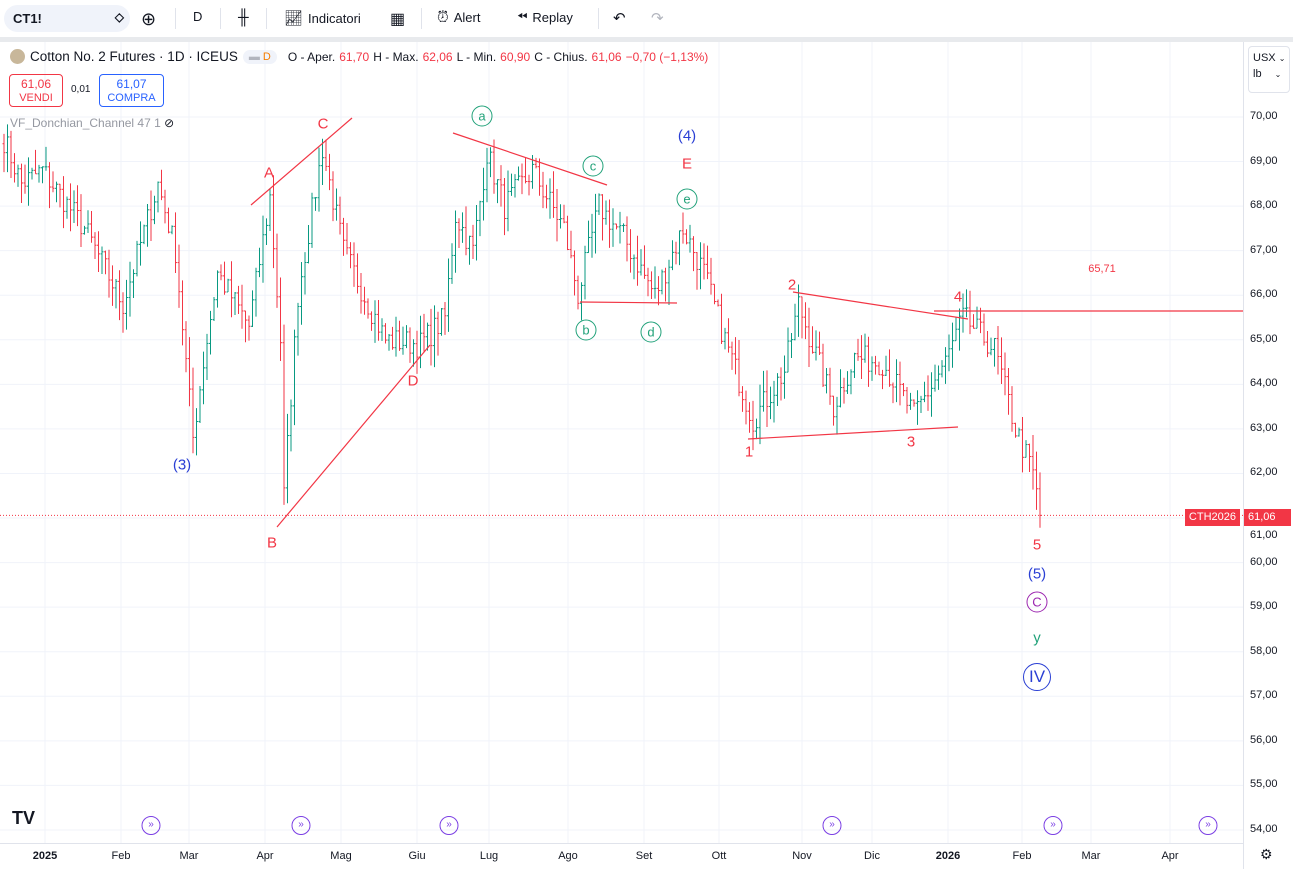  What do you see at coordinates (1266, 854) in the screenshot?
I see `settings-icon: ⚙` at bounding box center [1266, 854].